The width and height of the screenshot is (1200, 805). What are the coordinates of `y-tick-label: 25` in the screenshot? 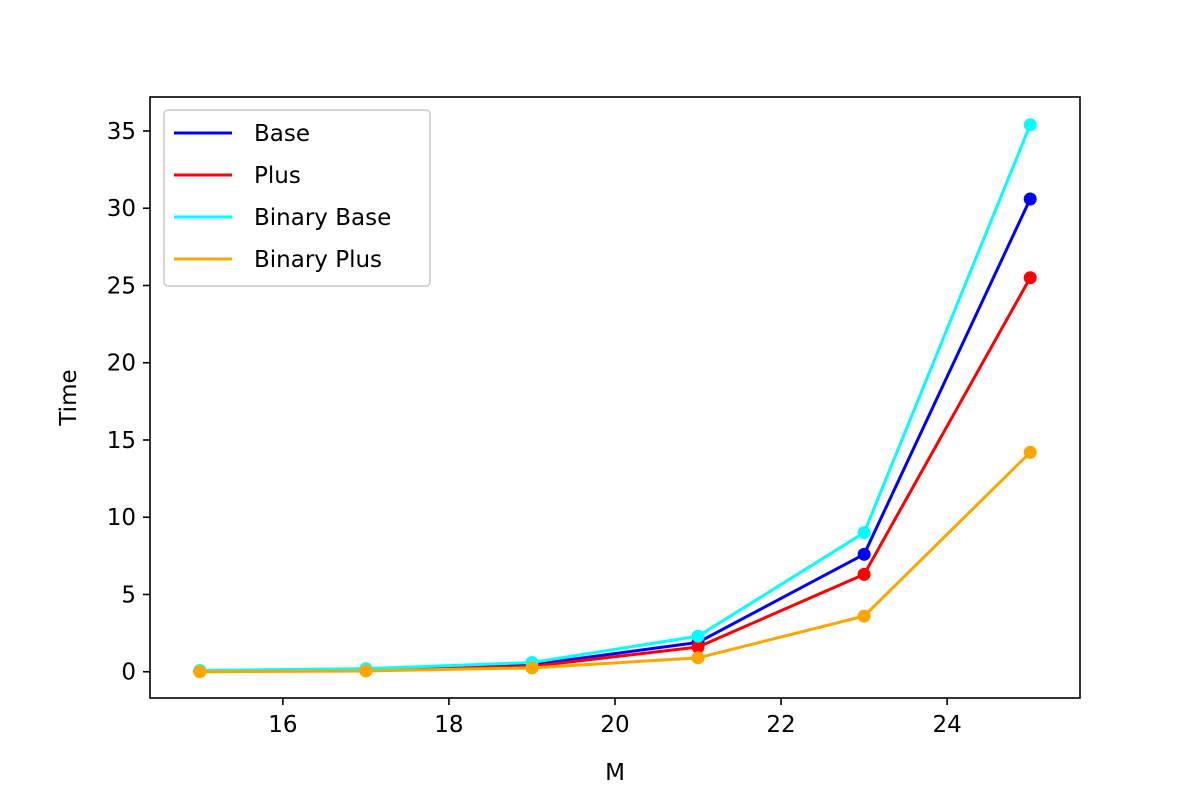 It's located at (121, 286).